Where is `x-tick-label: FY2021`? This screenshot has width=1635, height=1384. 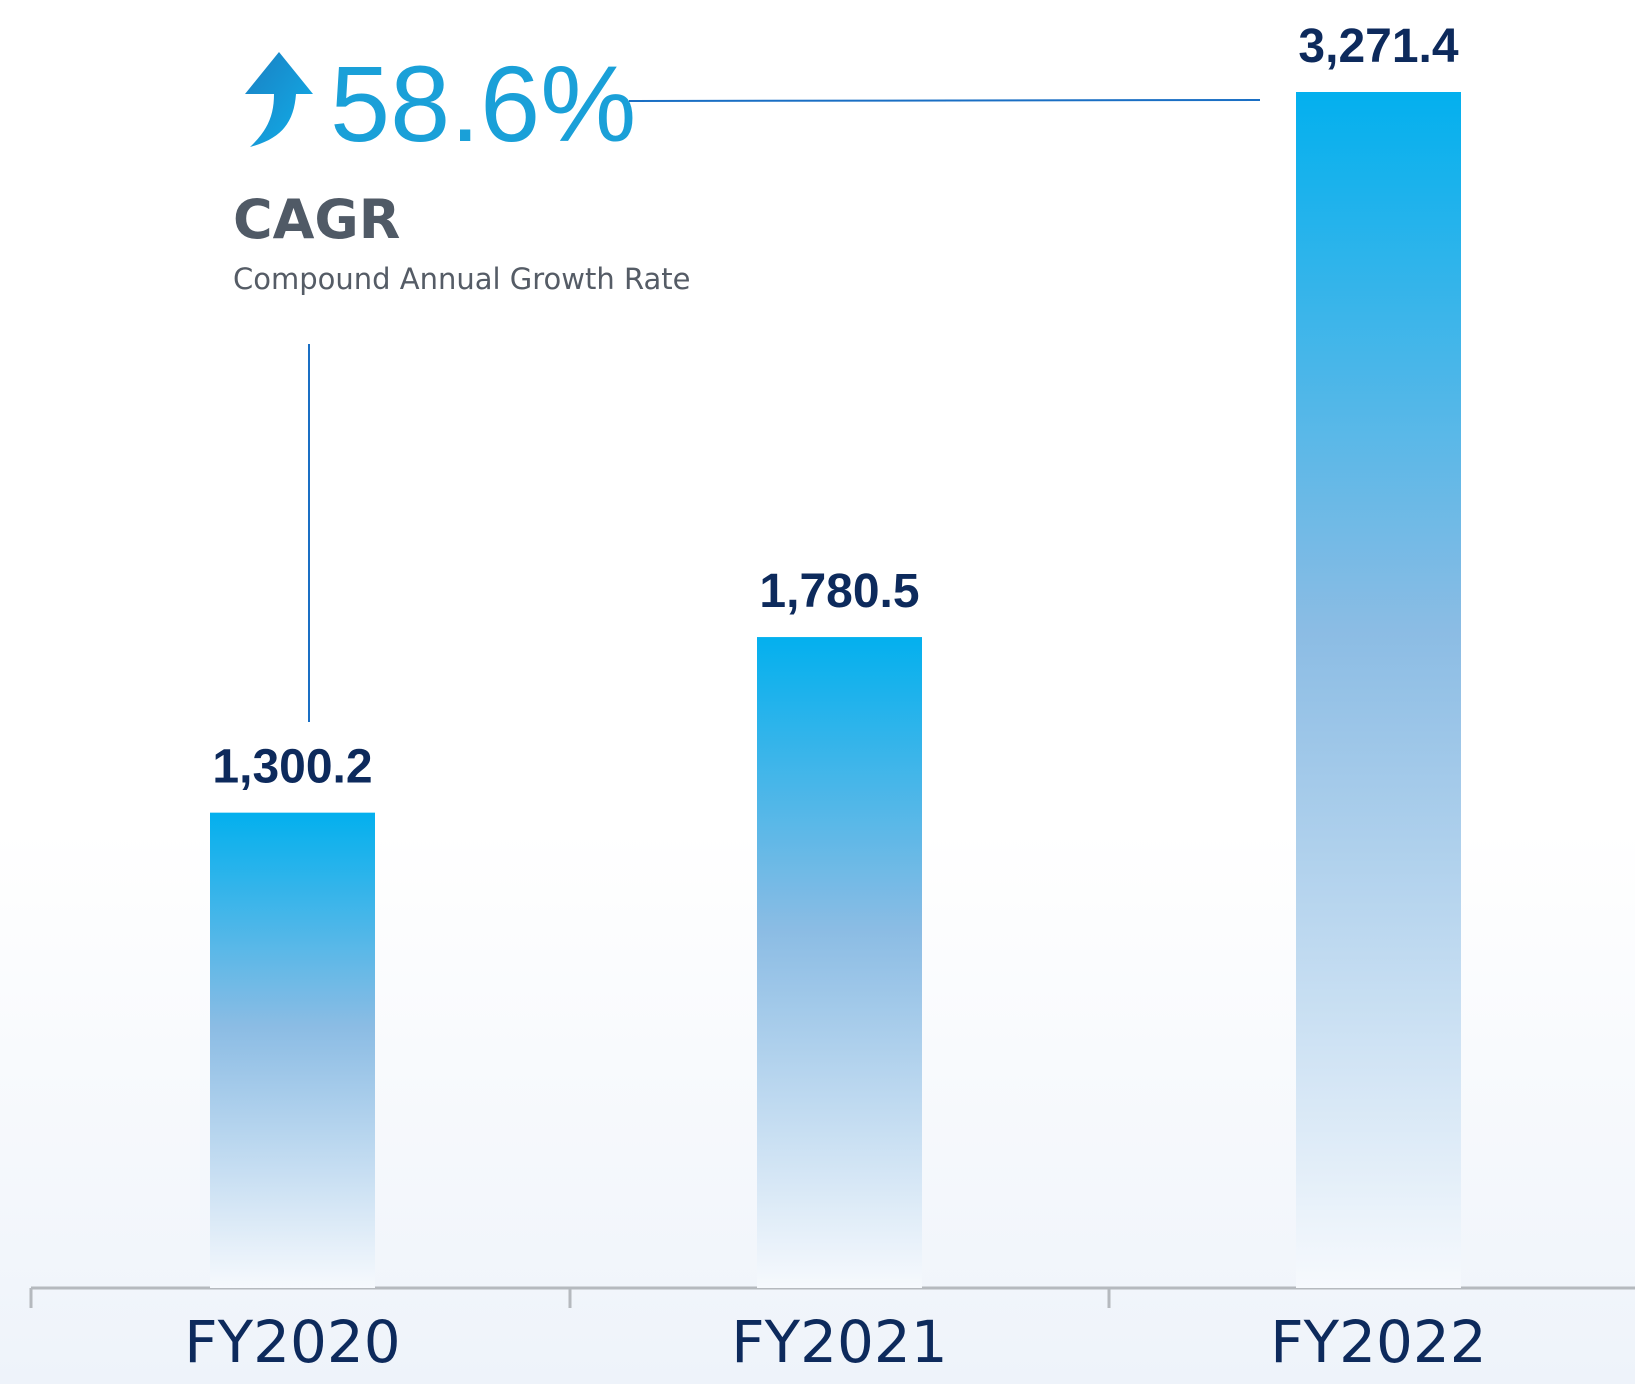 x-tick-label: FY2021 is located at coordinates (839, 1342).